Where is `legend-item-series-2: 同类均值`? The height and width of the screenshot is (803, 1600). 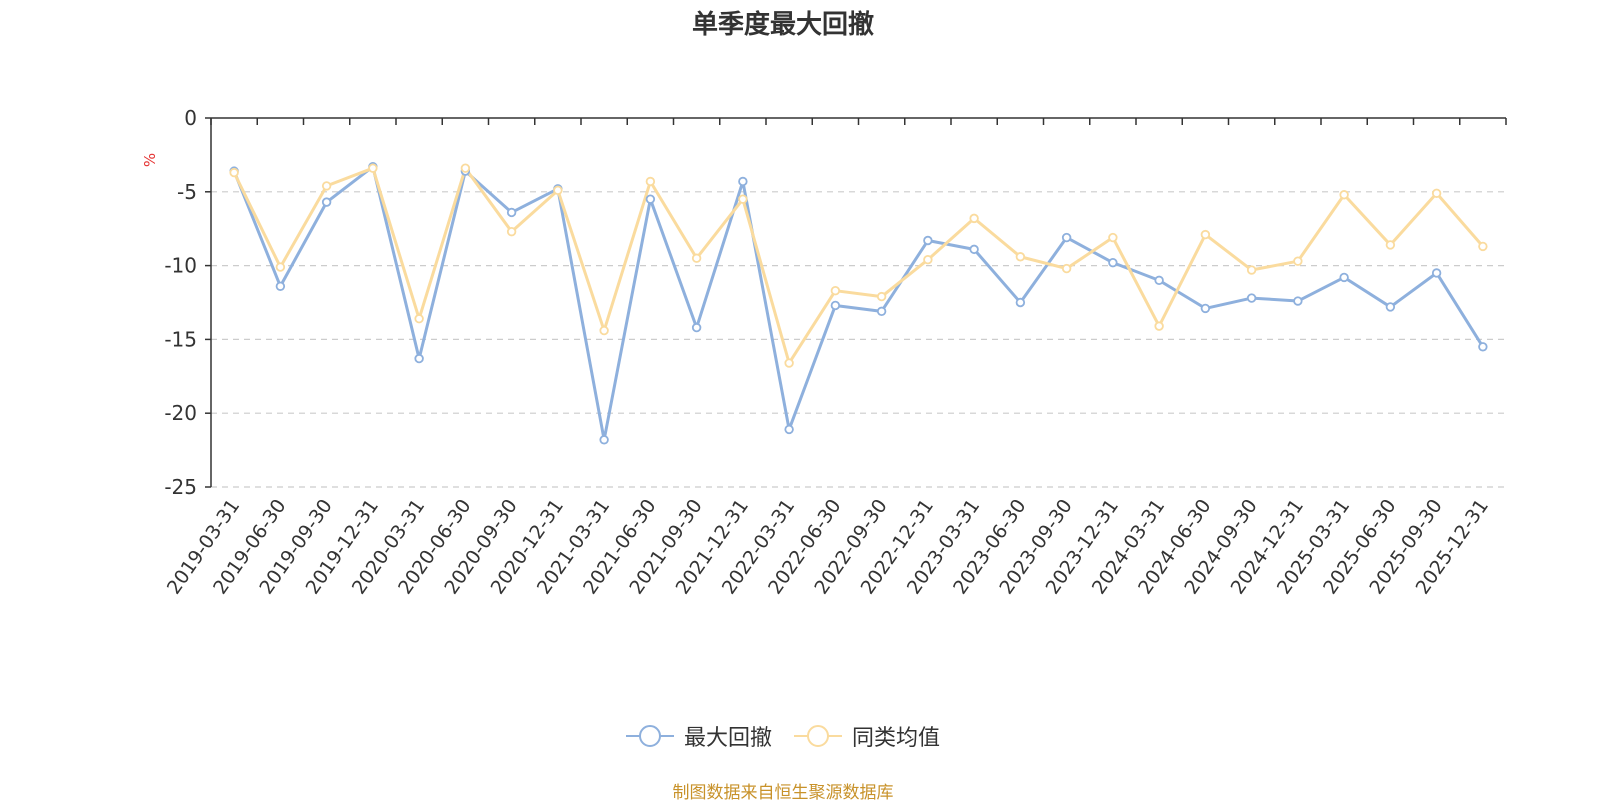
legend-item-series-2: 同类均值 is located at coordinates (867, 736).